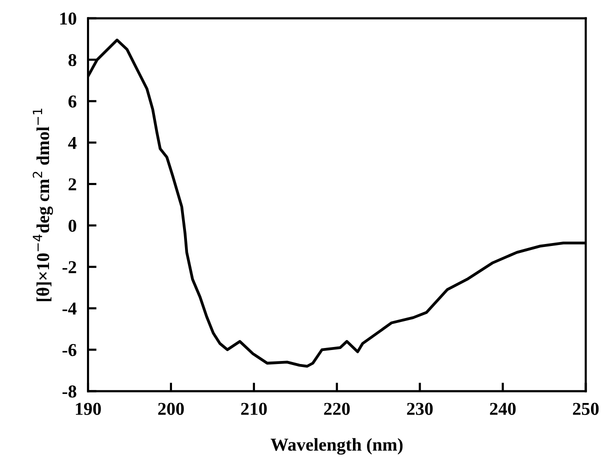 The width and height of the screenshot is (607, 469). What do you see at coordinates (171, 408) in the screenshot?
I see `x-tick-label: 200` at bounding box center [171, 408].